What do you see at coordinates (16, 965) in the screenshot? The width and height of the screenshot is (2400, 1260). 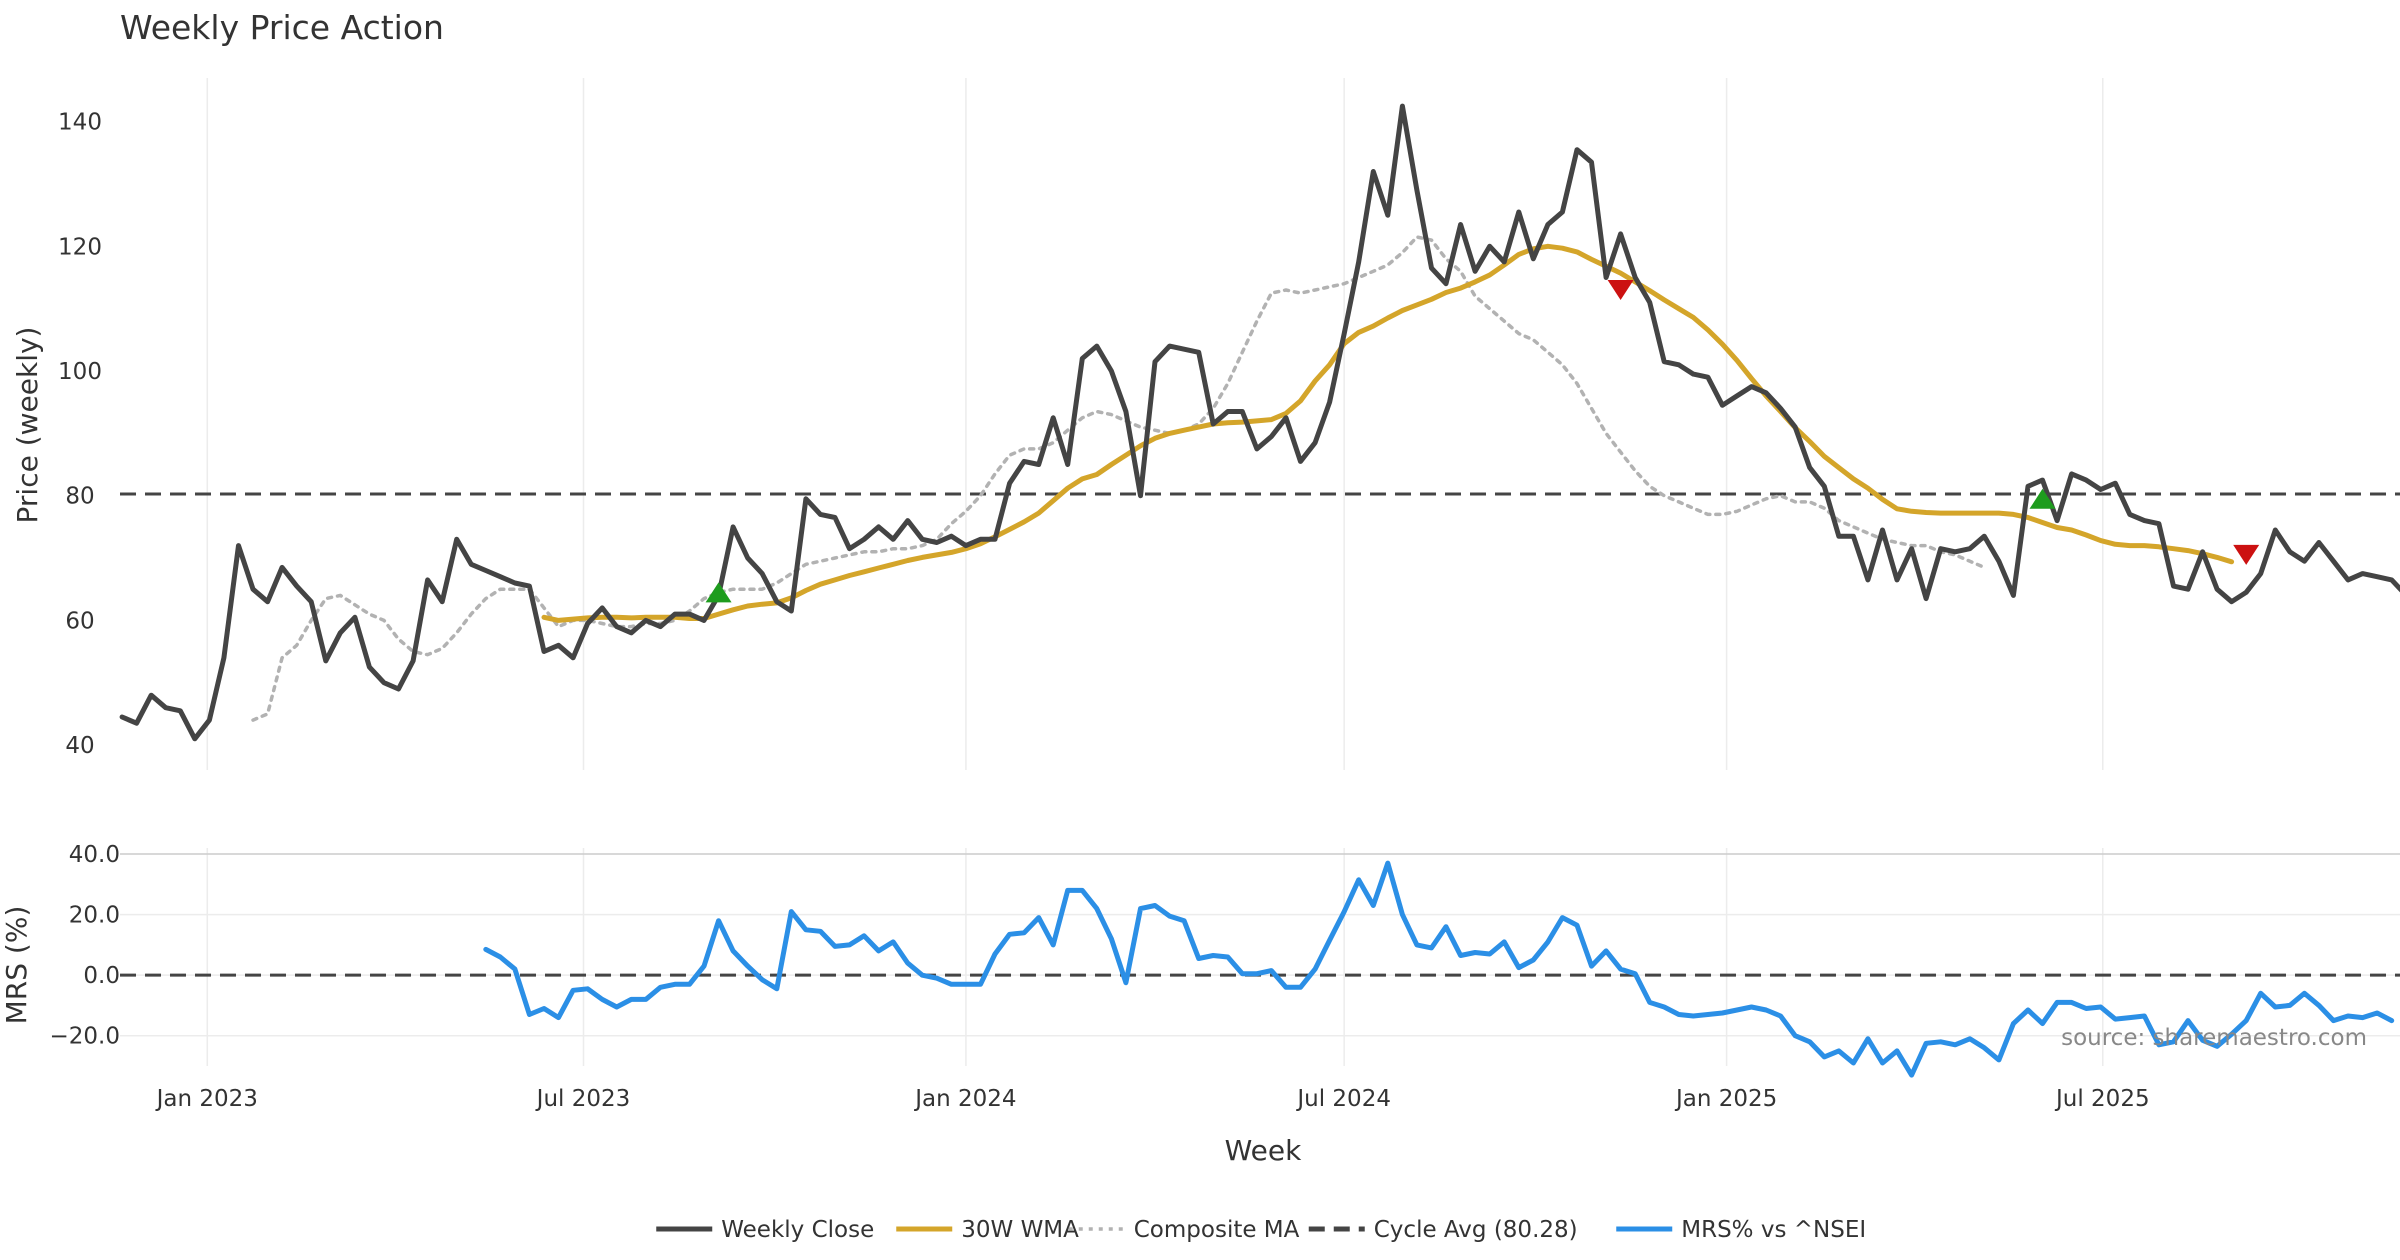 I see `mrs-axis-title: MRS (%)` at bounding box center [16, 965].